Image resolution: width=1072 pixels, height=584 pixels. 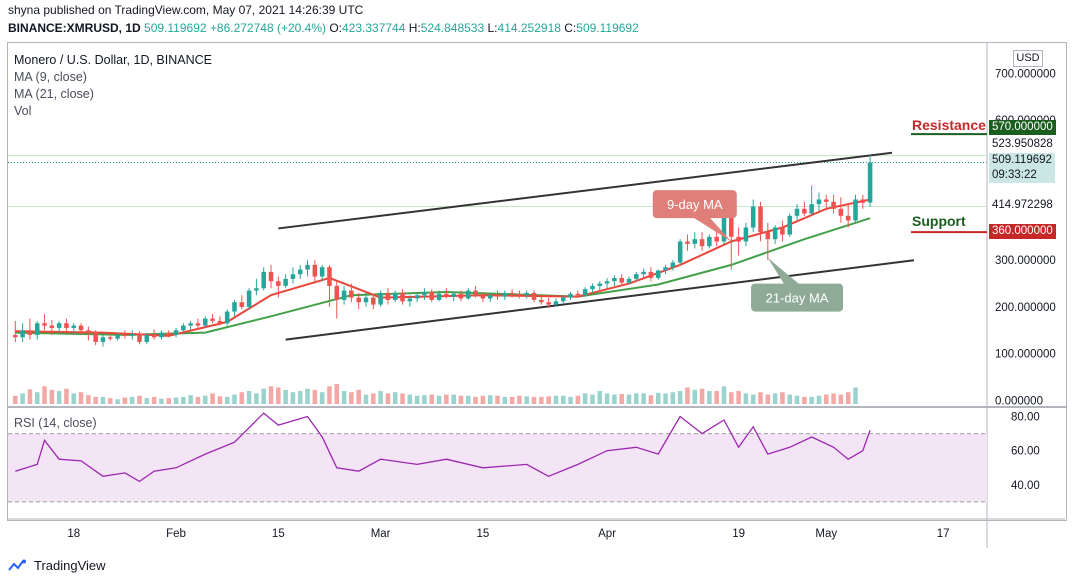 What do you see at coordinates (57, 565) in the screenshot?
I see `tradingview-brand: TradingView` at bounding box center [57, 565].